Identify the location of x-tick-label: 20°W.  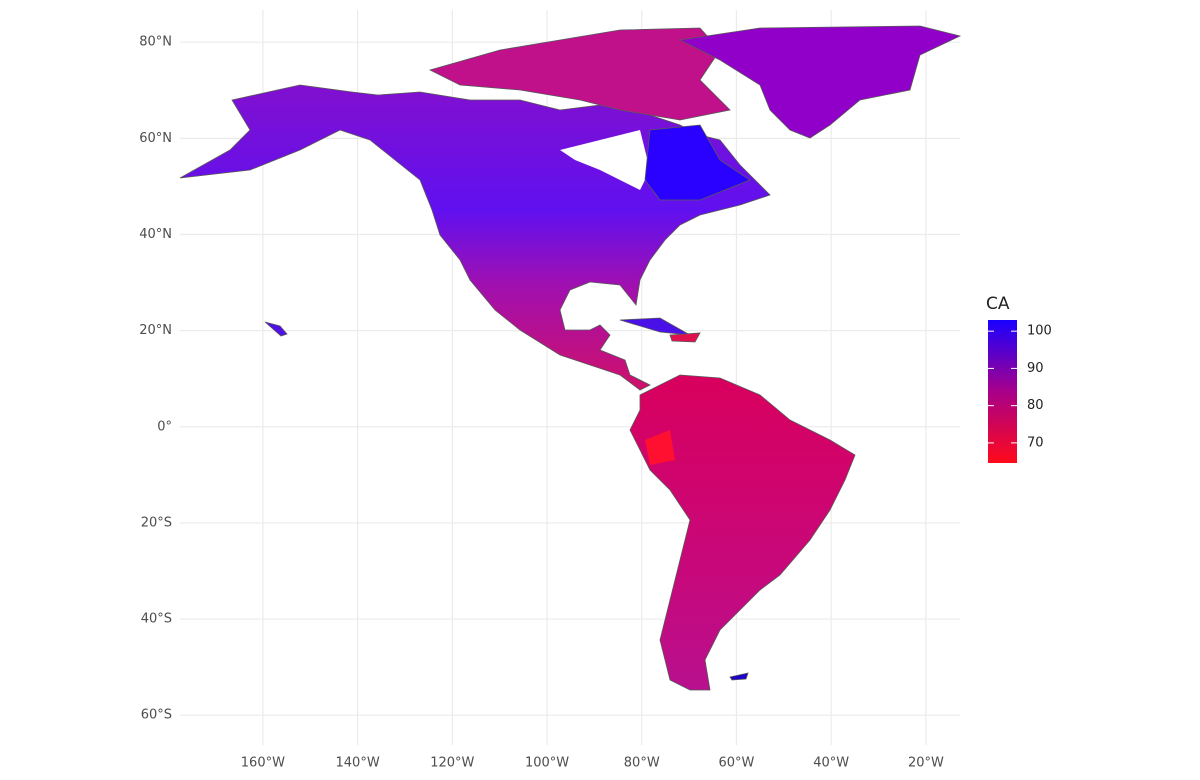
(926, 763).